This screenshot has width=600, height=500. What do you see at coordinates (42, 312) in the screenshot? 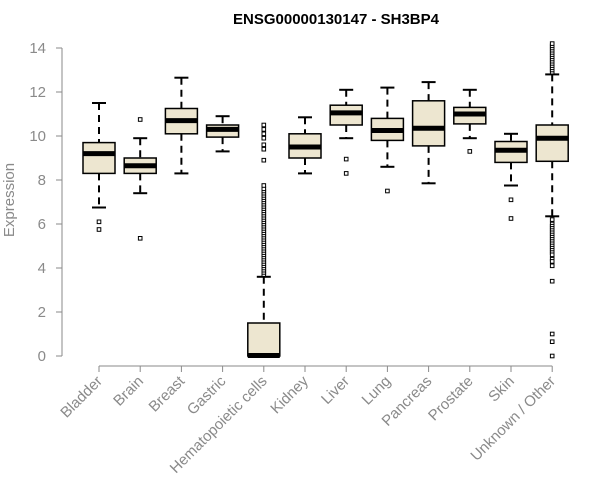
I see `y-tick-label: 2` at bounding box center [42, 312].